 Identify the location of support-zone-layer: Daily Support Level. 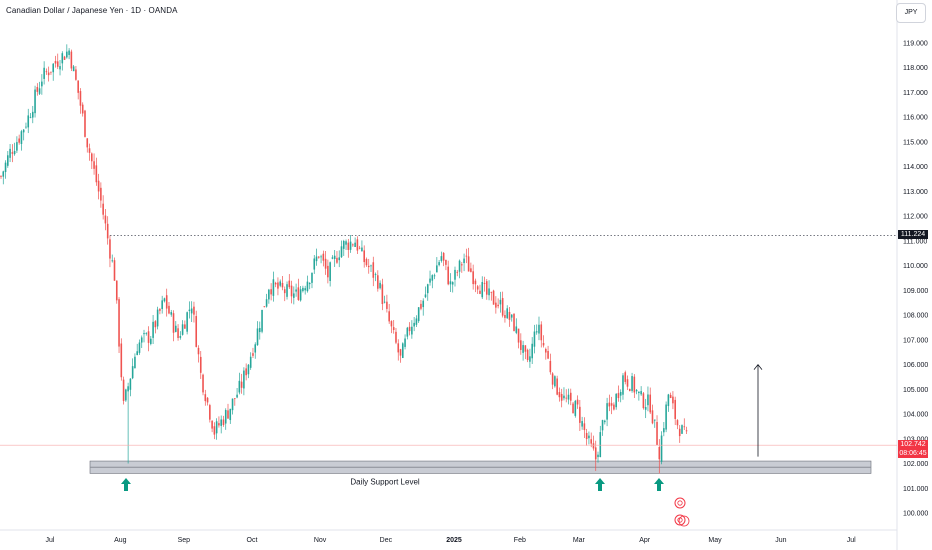
(480, 473).